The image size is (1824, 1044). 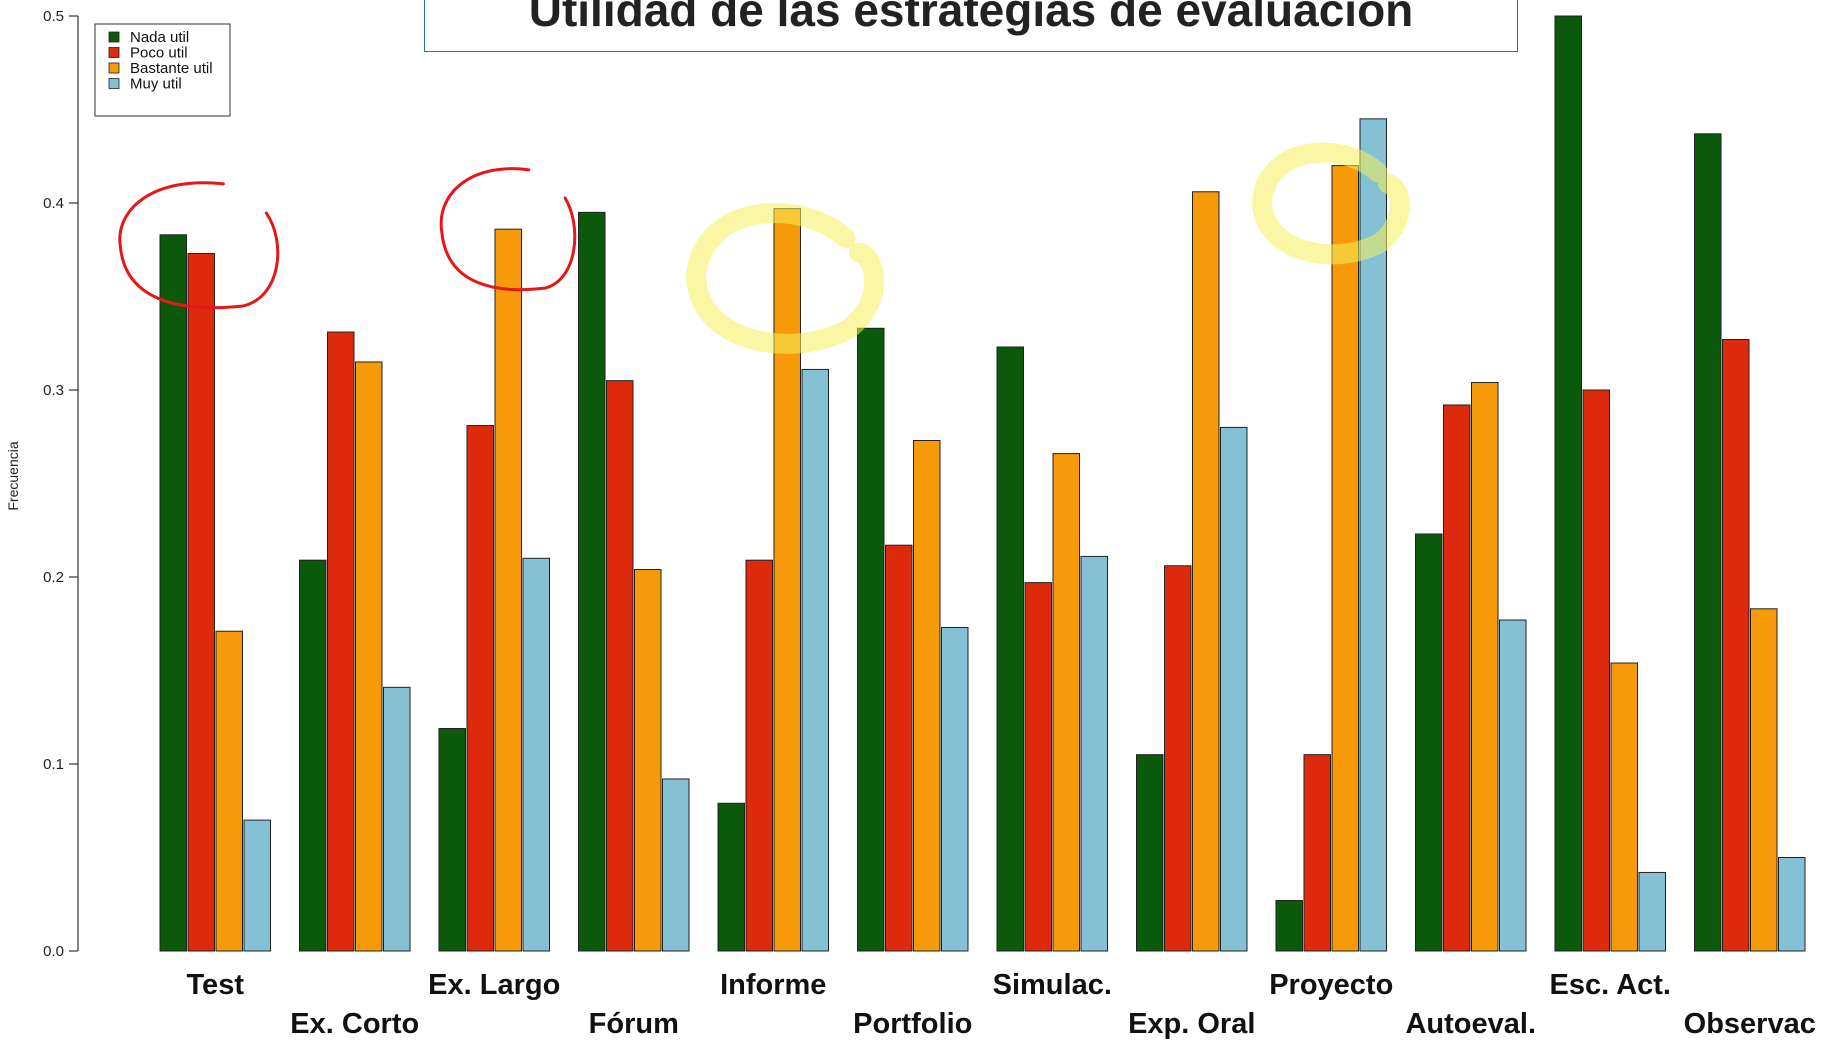 I want to click on y-tick-label: 0.5, so click(x=53, y=16).